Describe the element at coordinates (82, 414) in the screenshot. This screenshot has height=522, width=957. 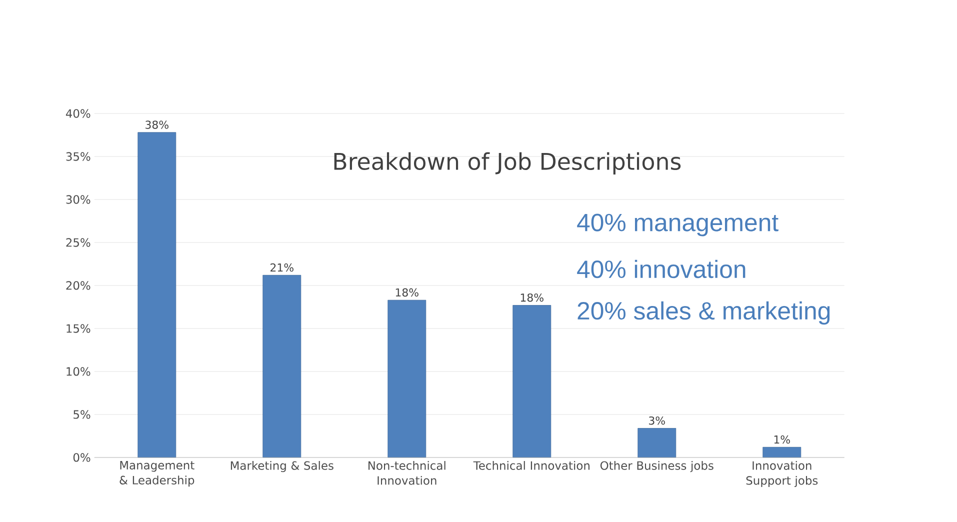
I see `y-tick-label: 5%` at that location.